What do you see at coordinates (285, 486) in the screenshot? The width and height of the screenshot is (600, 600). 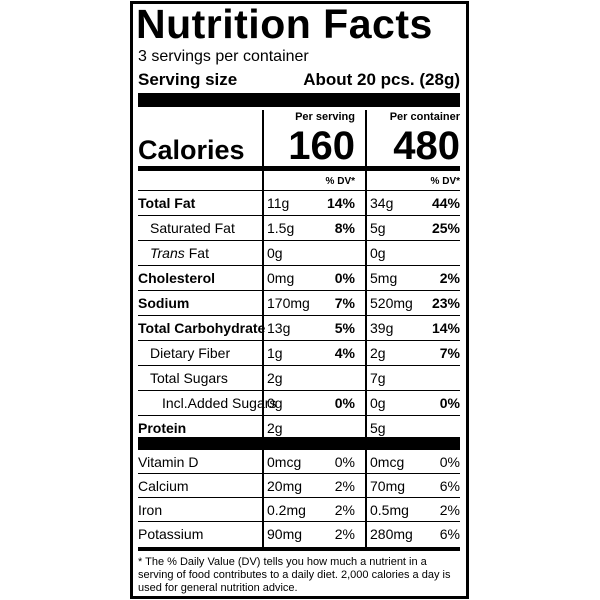 I see `amount: 20mg` at bounding box center [285, 486].